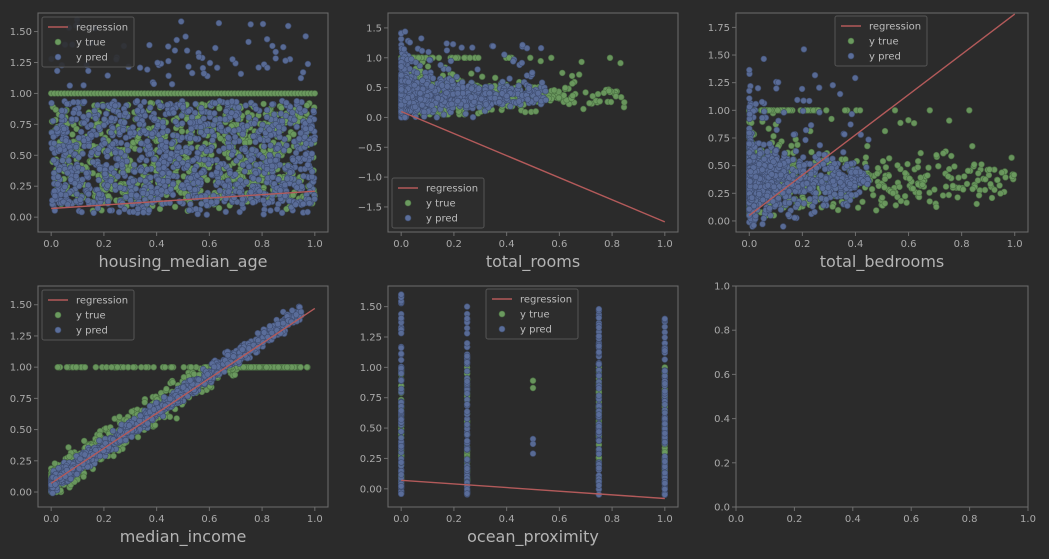 This screenshot has width=1049, height=559. I want to click on y-tick-label: 0.75, so click(21, 125).